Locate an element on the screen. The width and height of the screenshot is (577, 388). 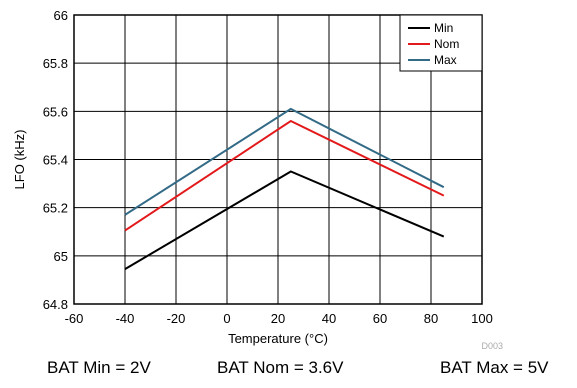
legend-label-max: Max is located at coordinates (445, 60).